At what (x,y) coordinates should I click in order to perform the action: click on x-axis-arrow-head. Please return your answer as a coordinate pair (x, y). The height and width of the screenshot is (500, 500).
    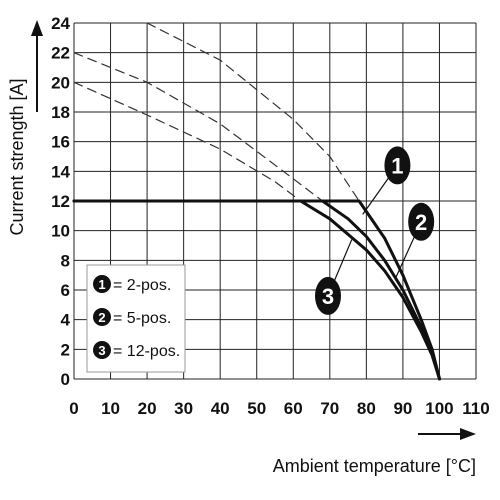
    Looking at the image, I should click on (468, 434).